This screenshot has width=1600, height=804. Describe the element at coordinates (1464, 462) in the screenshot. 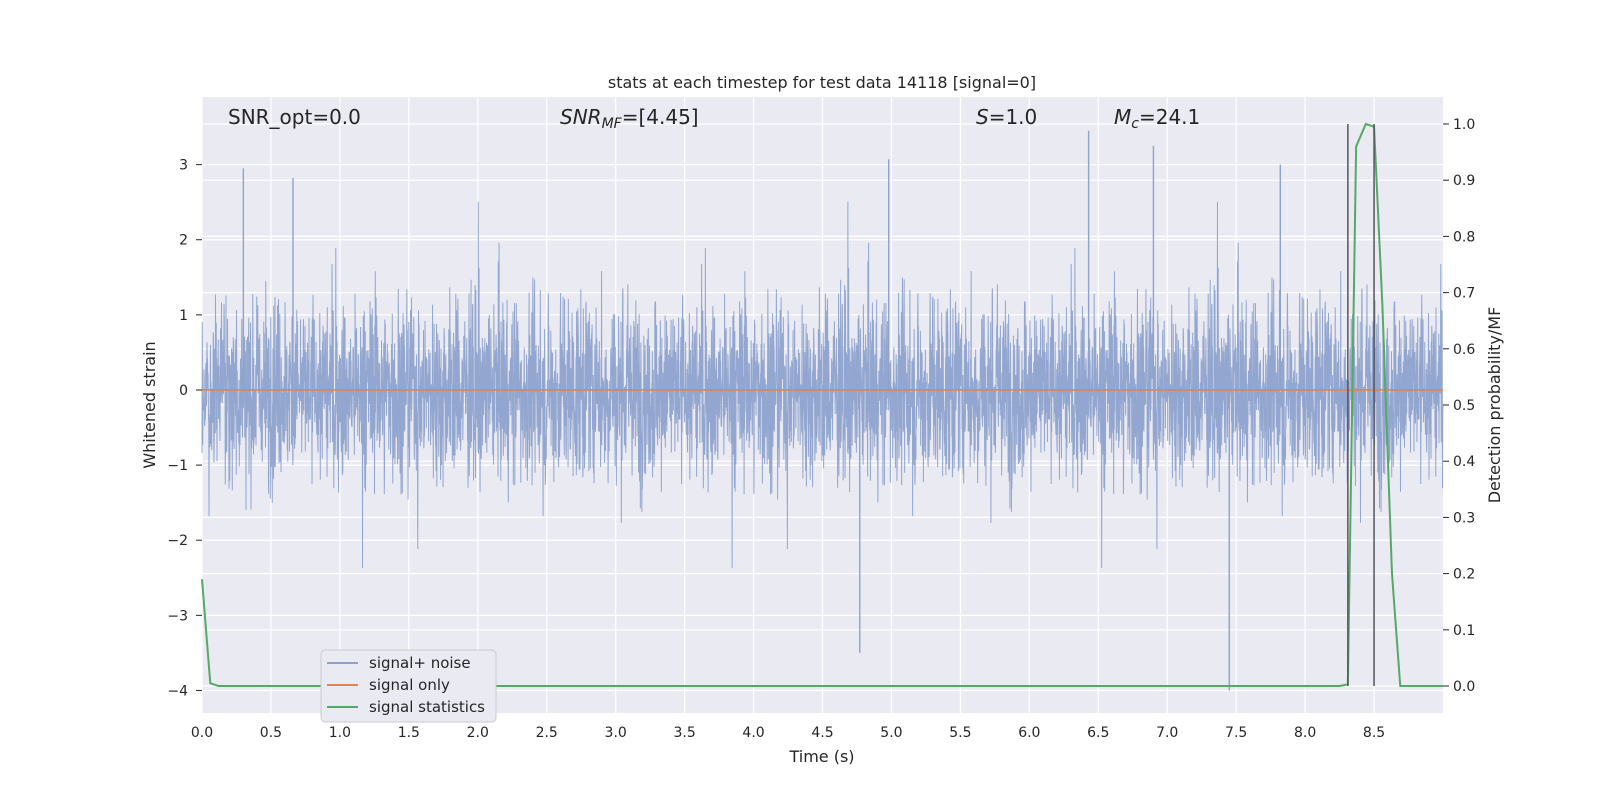

I see `y2-tick-label: 0.4` at that location.